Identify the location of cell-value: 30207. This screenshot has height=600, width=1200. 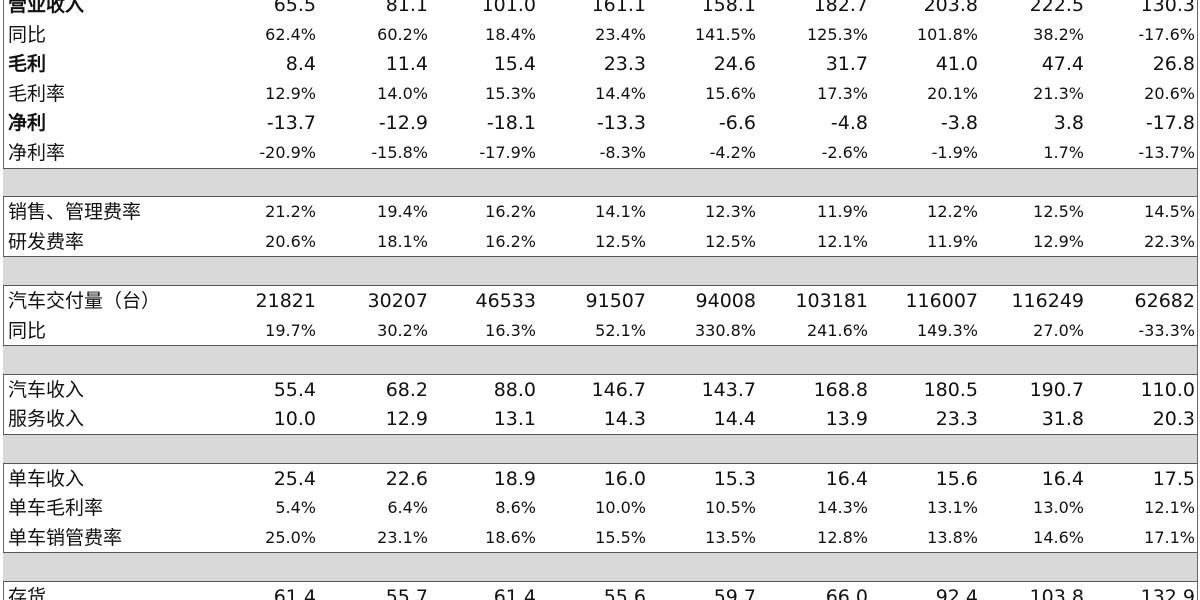
(397, 301).